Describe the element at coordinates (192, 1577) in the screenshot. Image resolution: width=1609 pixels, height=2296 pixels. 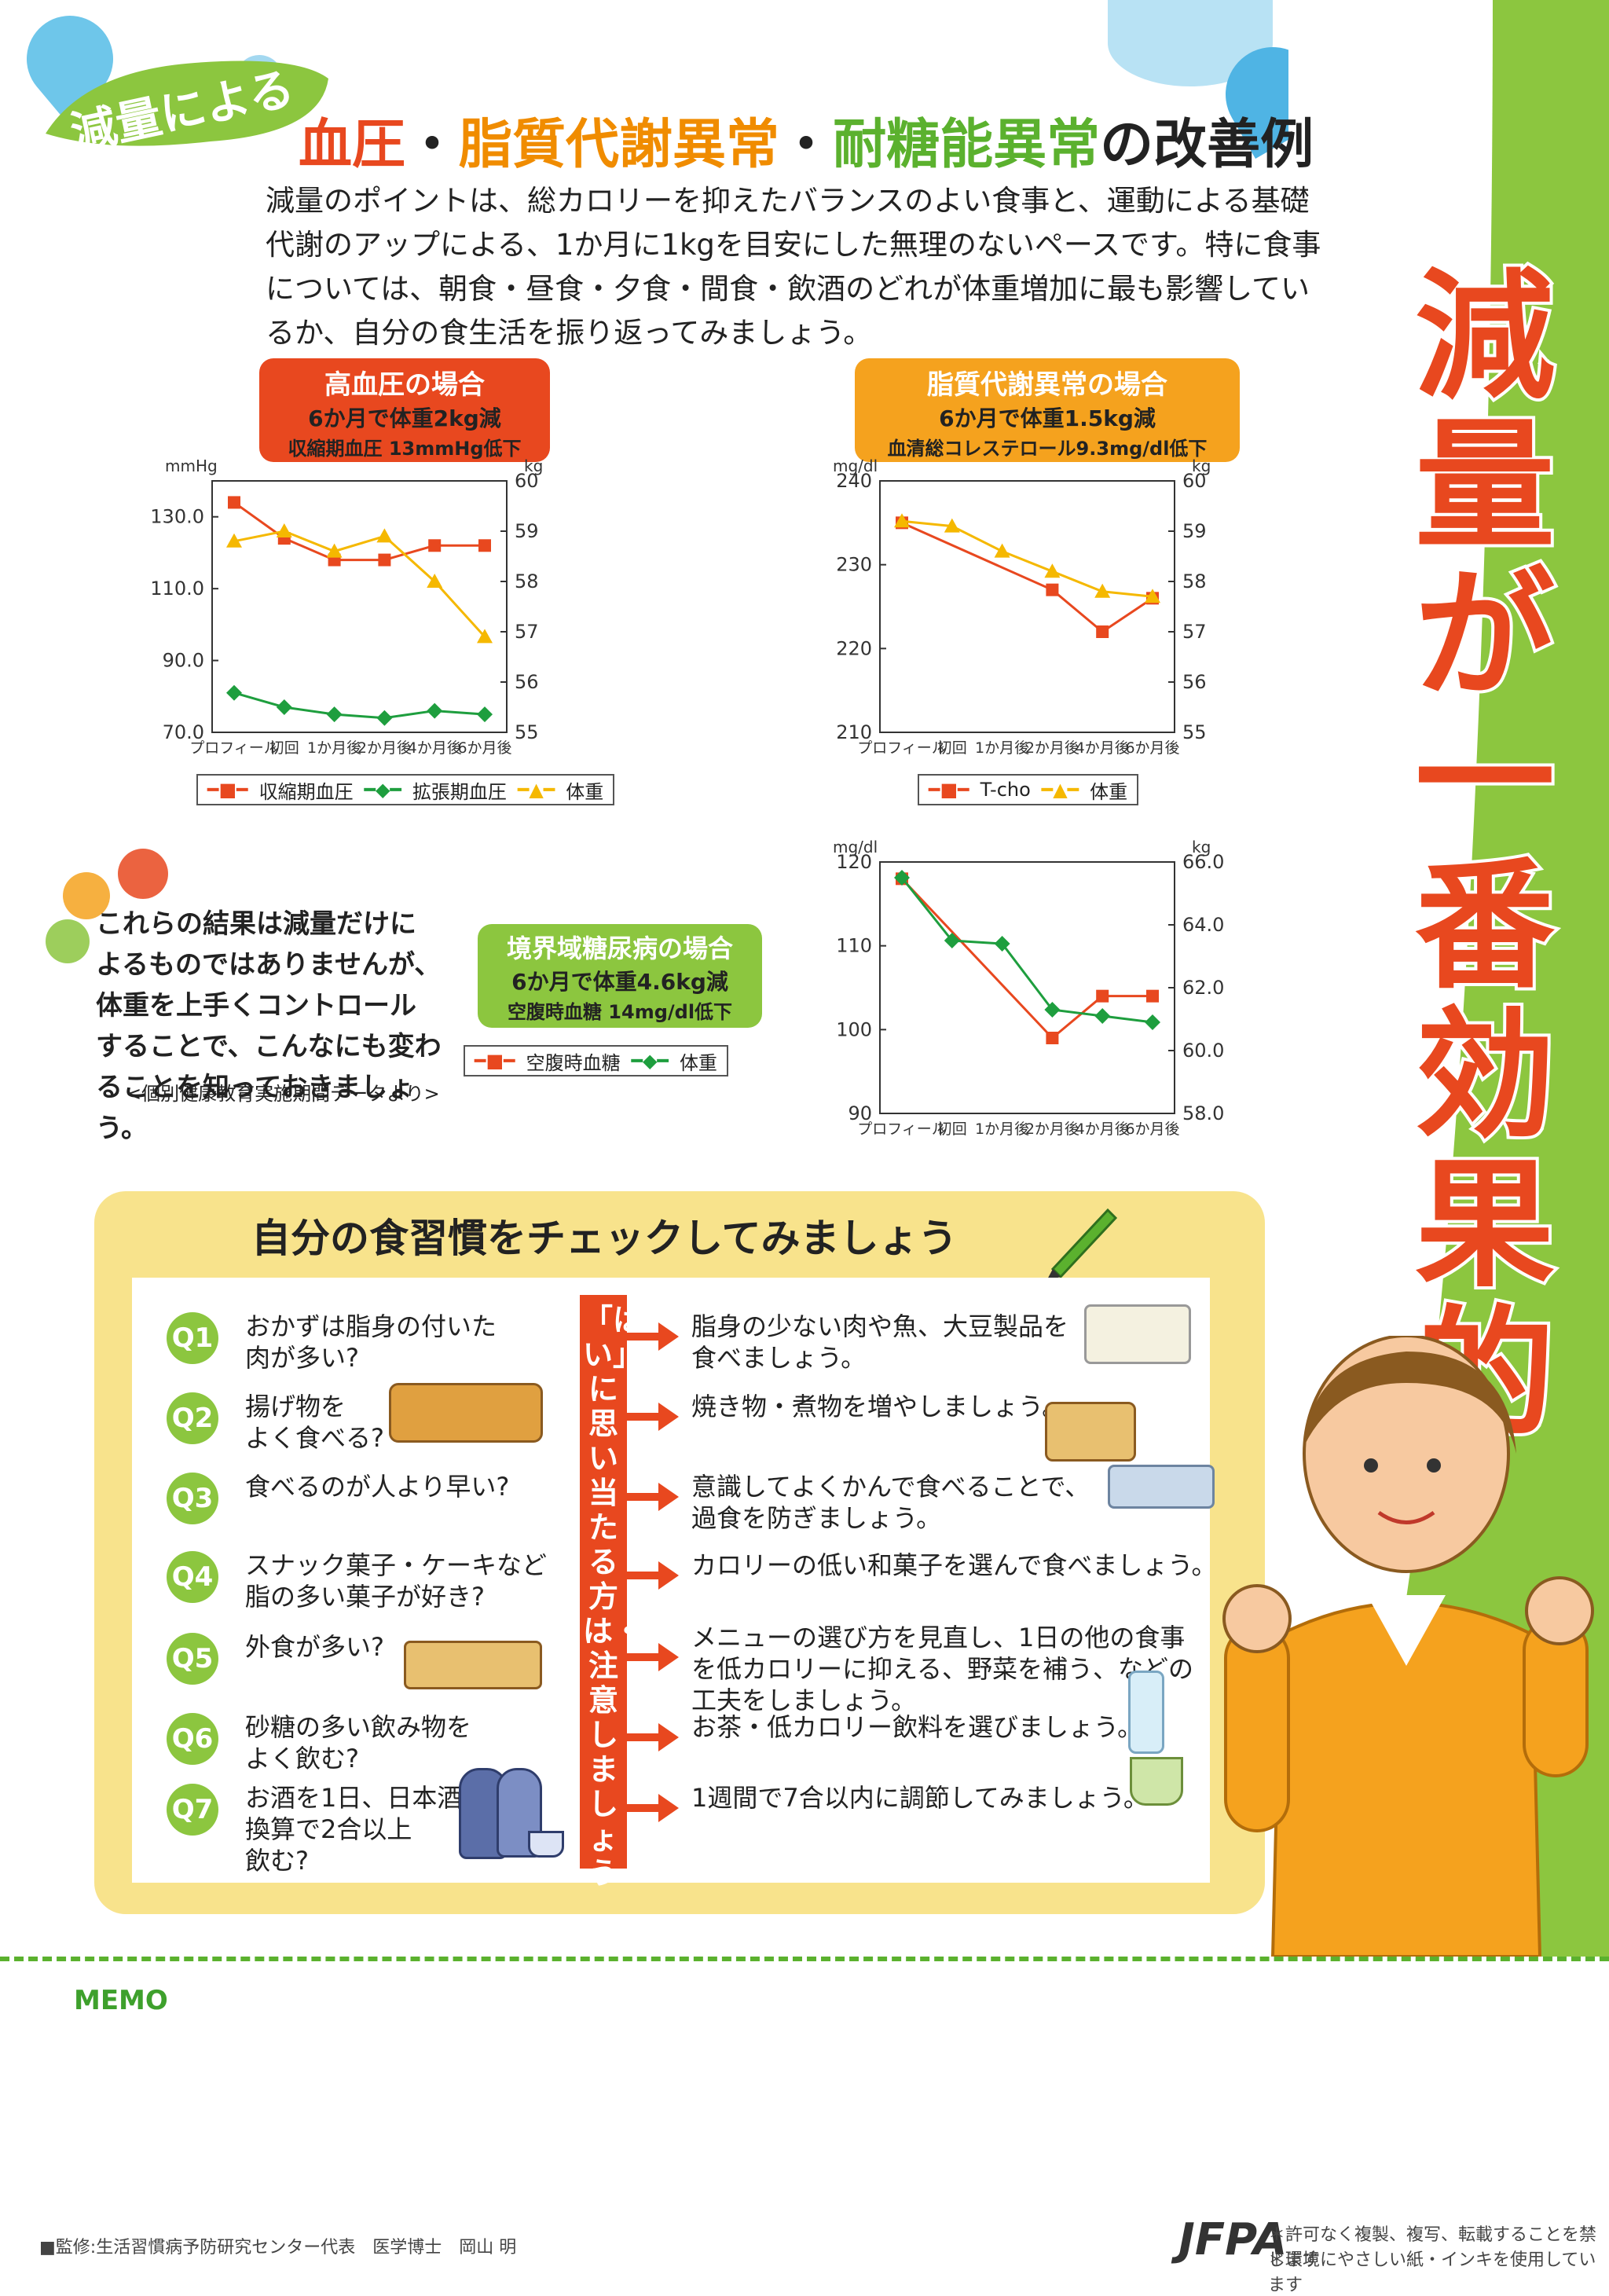
I see `question-number: Q4` at that location.